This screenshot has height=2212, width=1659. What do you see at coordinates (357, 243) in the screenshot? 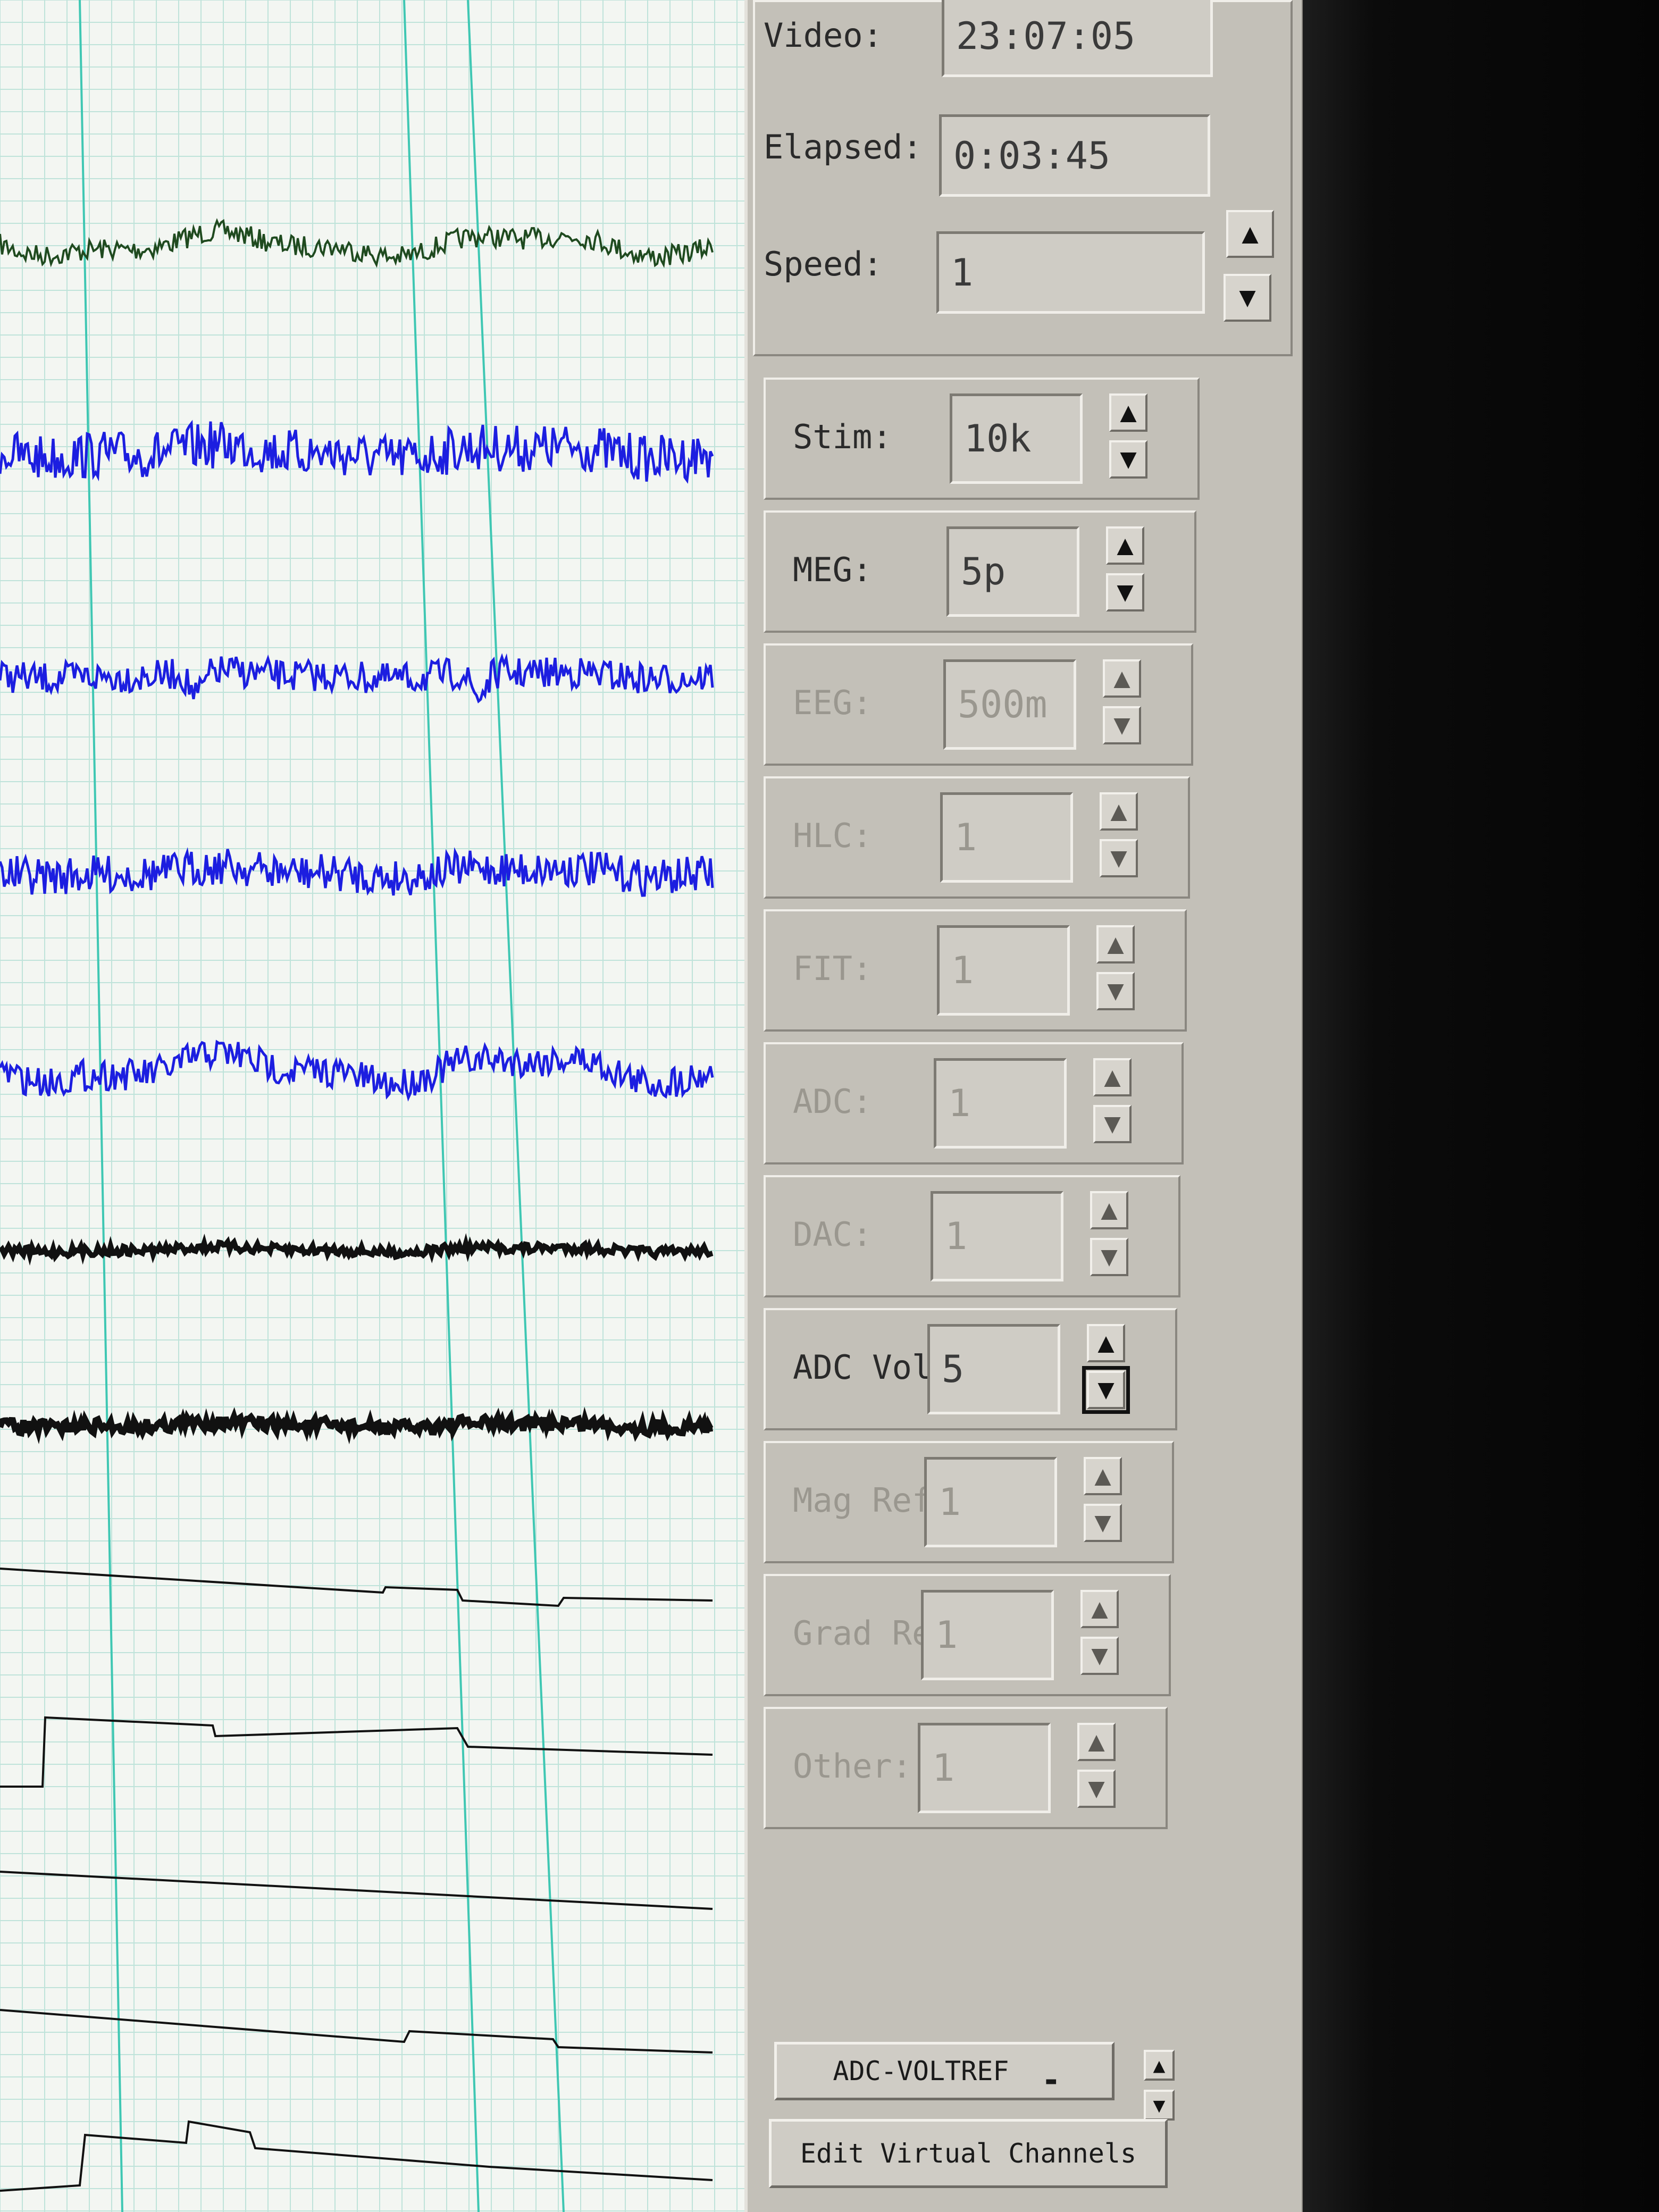
I see `trace-green` at bounding box center [357, 243].